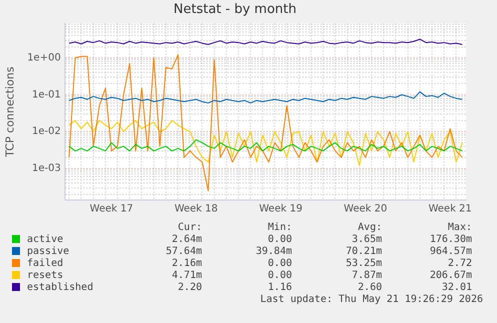  Describe the element at coordinates (366, 276) in the screenshot. I see `text: 7.87m` at that location.